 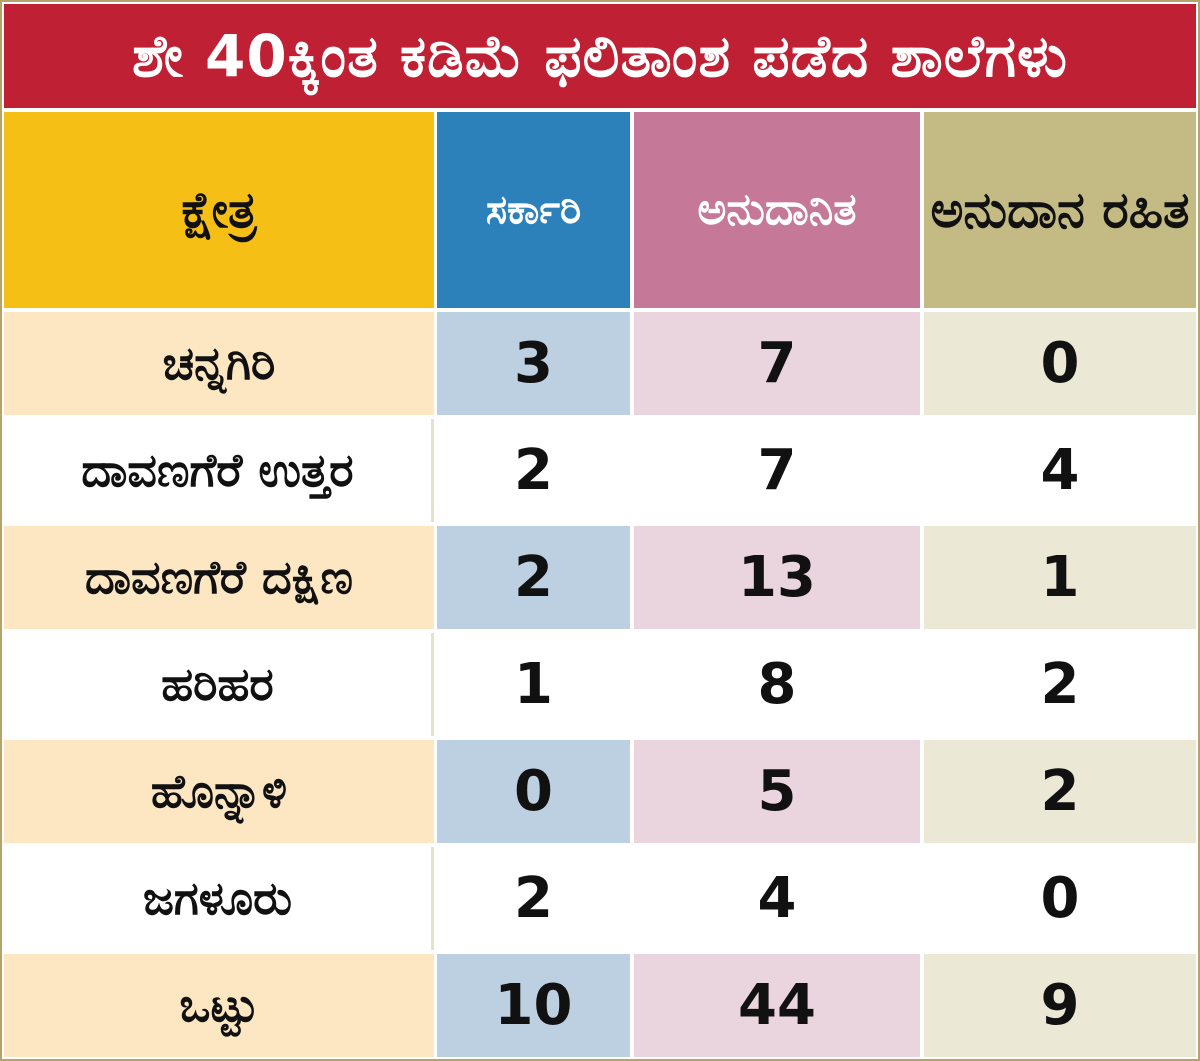 What do you see at coordinates (219, 363) in the screenshot?
I see `row-label: ಚನ್ನಗಿರಿ` at bounding box center [219, 363].